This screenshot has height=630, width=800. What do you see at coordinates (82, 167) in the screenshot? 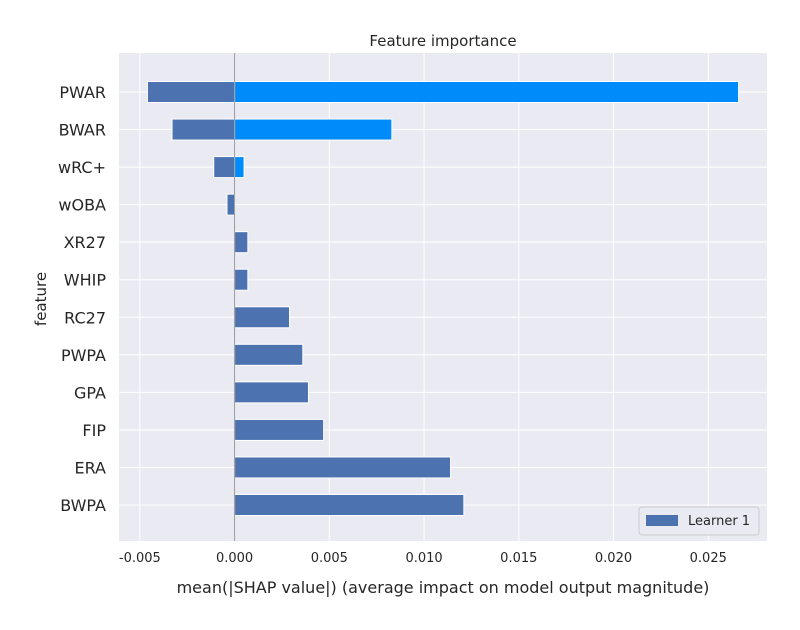
I see `y-tick-label-wrc: wRC+` at bounding box center [82, 167].